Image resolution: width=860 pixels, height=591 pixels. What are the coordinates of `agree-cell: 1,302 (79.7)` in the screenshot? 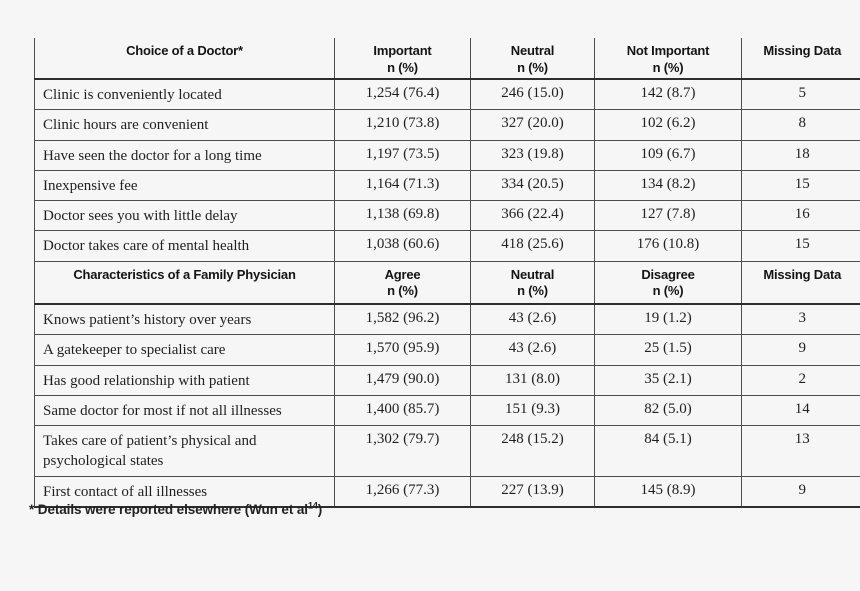 It's located at (402, 451).